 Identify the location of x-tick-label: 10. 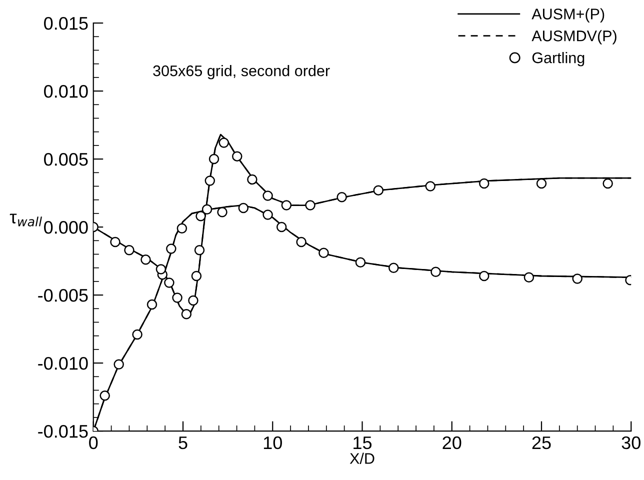
(273, 443).